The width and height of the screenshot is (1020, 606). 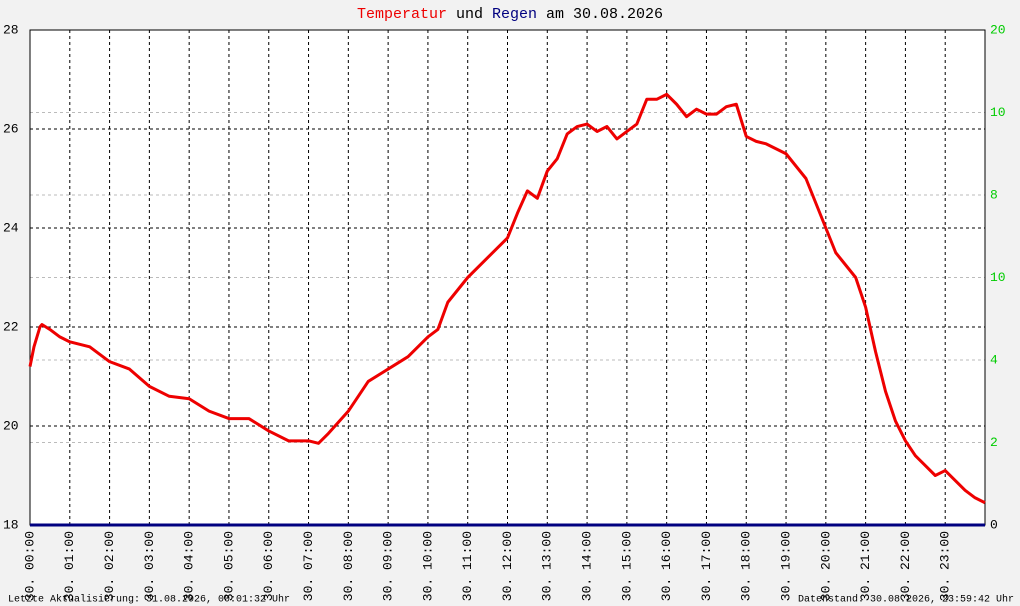 What do you see at coordinates (905, 566) in the screenshot?
I see `x-tick-label: 30. 22:00` at bounding box center [905, 566].